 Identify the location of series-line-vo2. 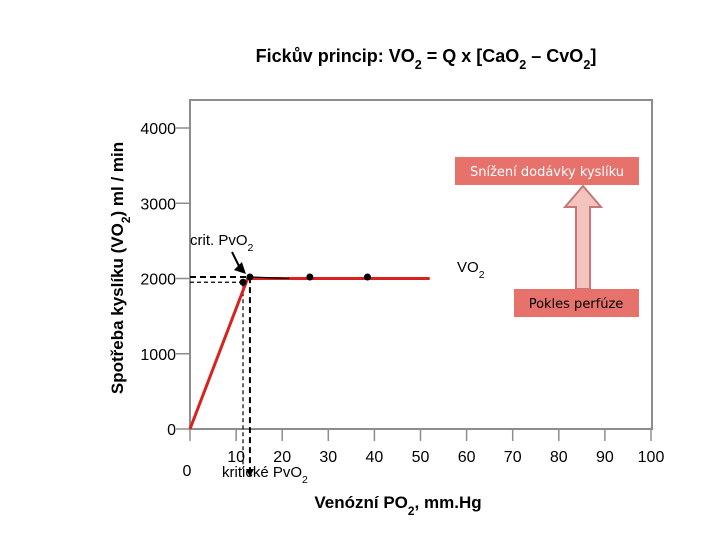
(309, 353).